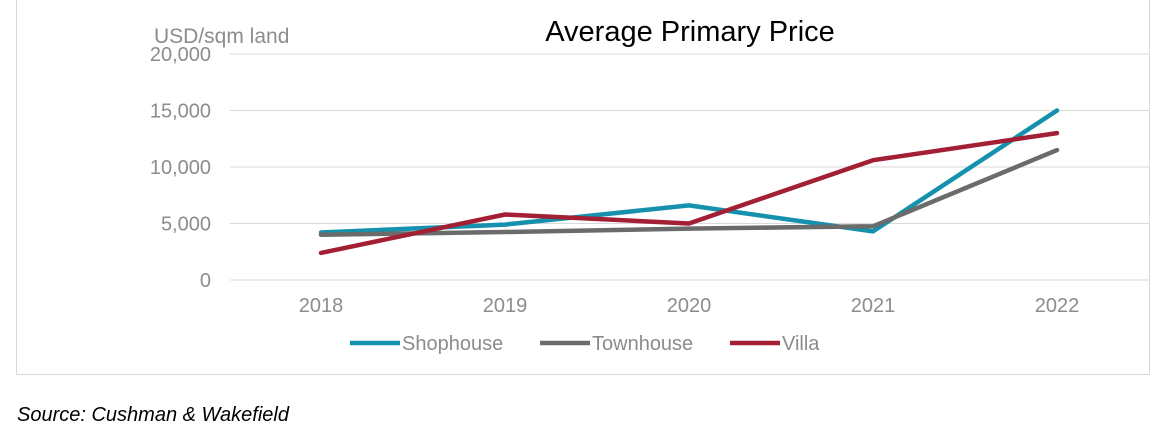 The image size is (1167, 442). Describe the element at coordinates (690, 32) in the screenshot. I see `chart-title: Average Primary Price` at that location.